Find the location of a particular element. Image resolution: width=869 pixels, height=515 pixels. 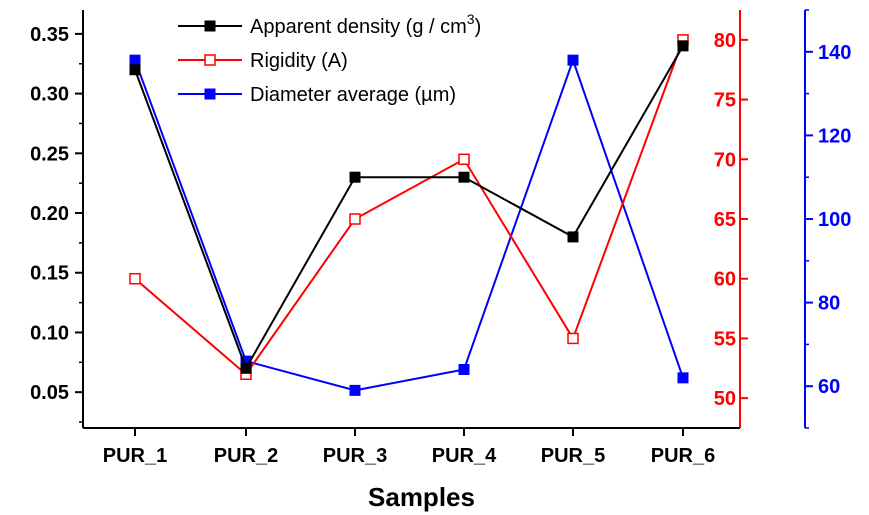

legend-entry: Rigidity (A) is located at coordinates (263, 61).